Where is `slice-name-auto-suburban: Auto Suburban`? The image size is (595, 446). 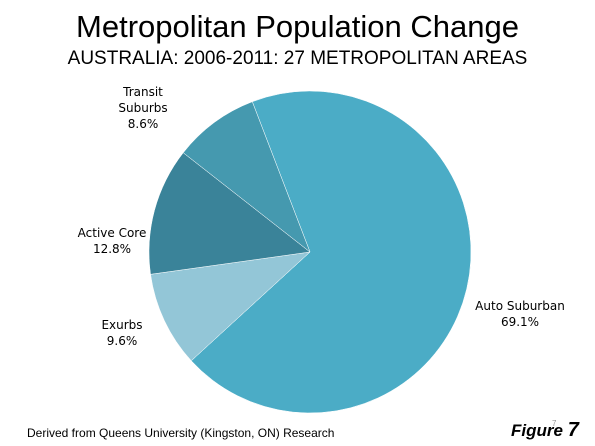
slice-name-auto-suburban: Auto Suburban is located at coordinates (520, 306).